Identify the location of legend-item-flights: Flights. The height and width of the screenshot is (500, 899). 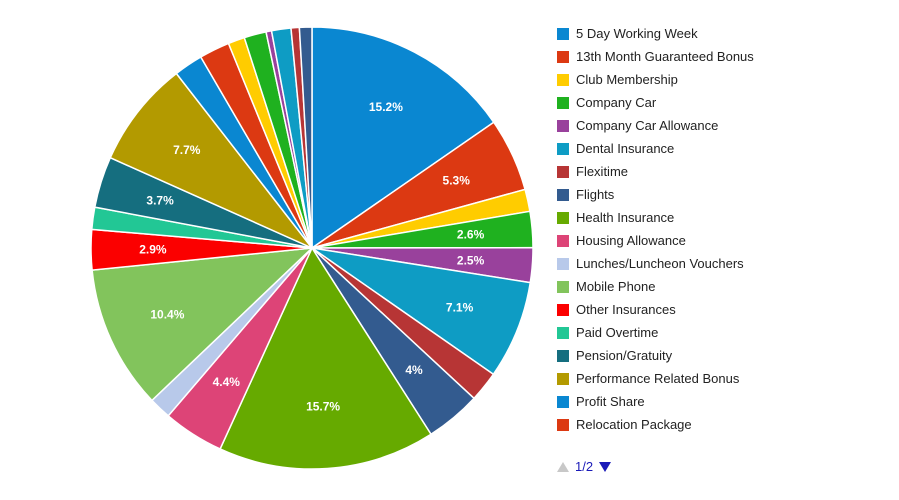
(655, 194).